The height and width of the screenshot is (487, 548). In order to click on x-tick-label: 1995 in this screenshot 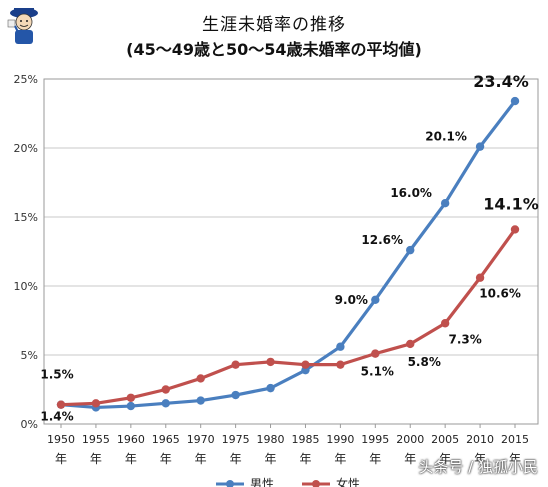, I will do `click(375, 439)`.